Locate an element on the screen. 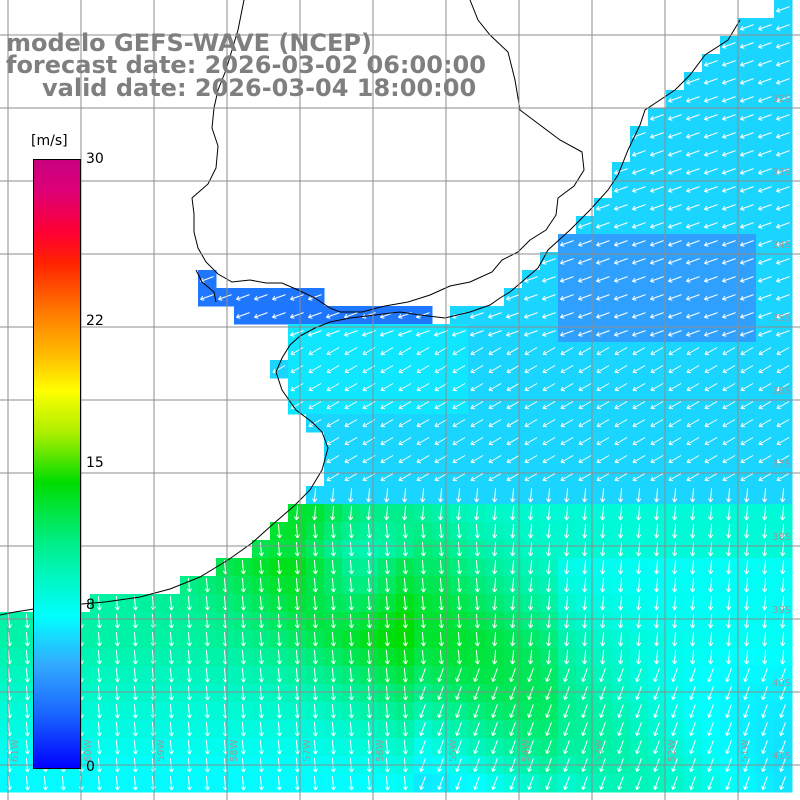  longitude-label: 60W is located at coordinates (88, 750).